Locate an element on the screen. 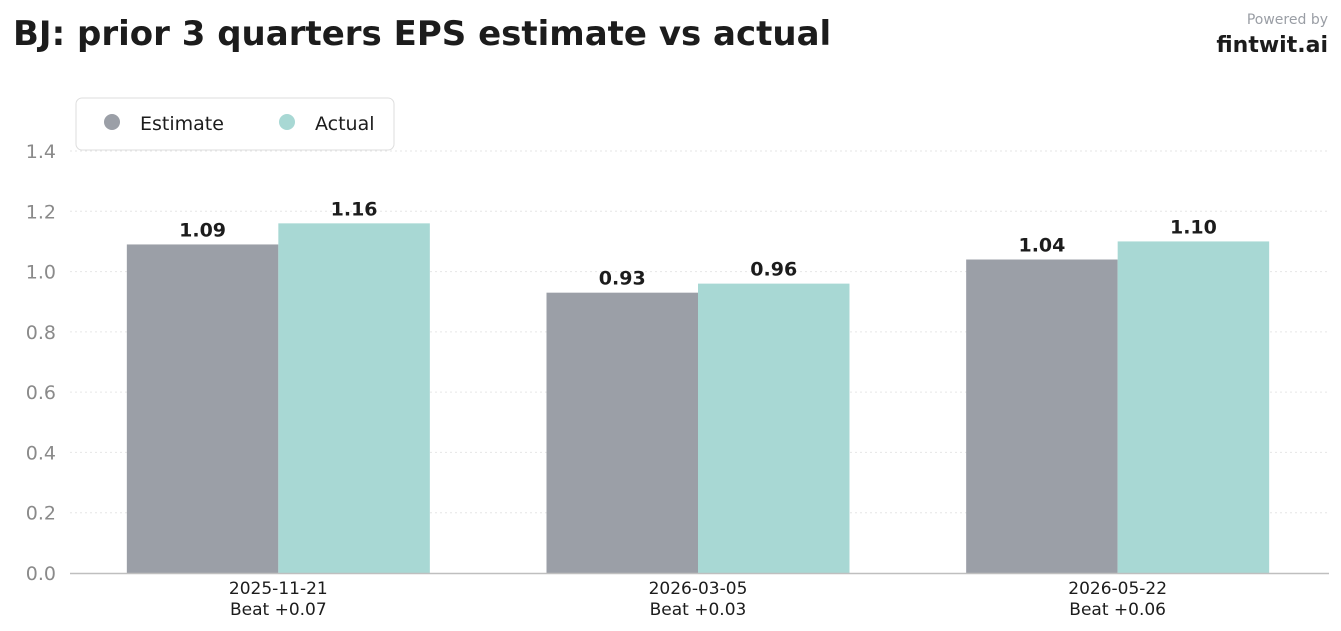  bar-value-labels: 1.09 1.16 0.93 0.96 1.04 1.10 is located at coordinates (698, 243).